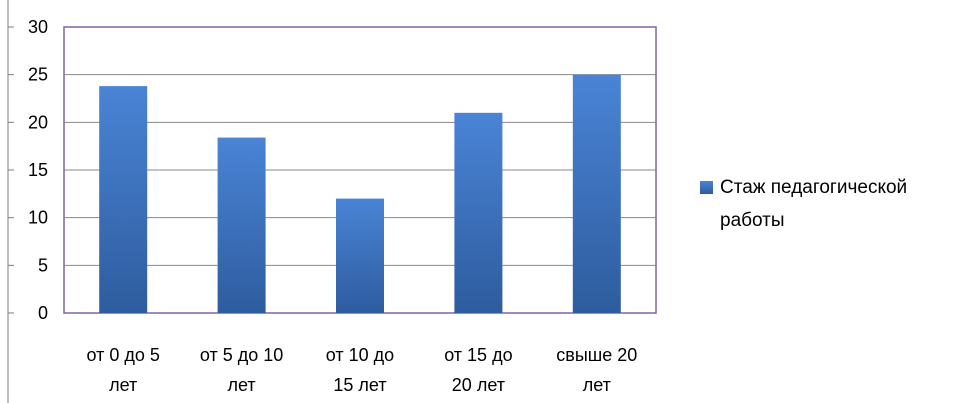  Describe the element at coordinates (596, 355) in the screenshot. I see `x-tick-label: свыше 20` at that location.